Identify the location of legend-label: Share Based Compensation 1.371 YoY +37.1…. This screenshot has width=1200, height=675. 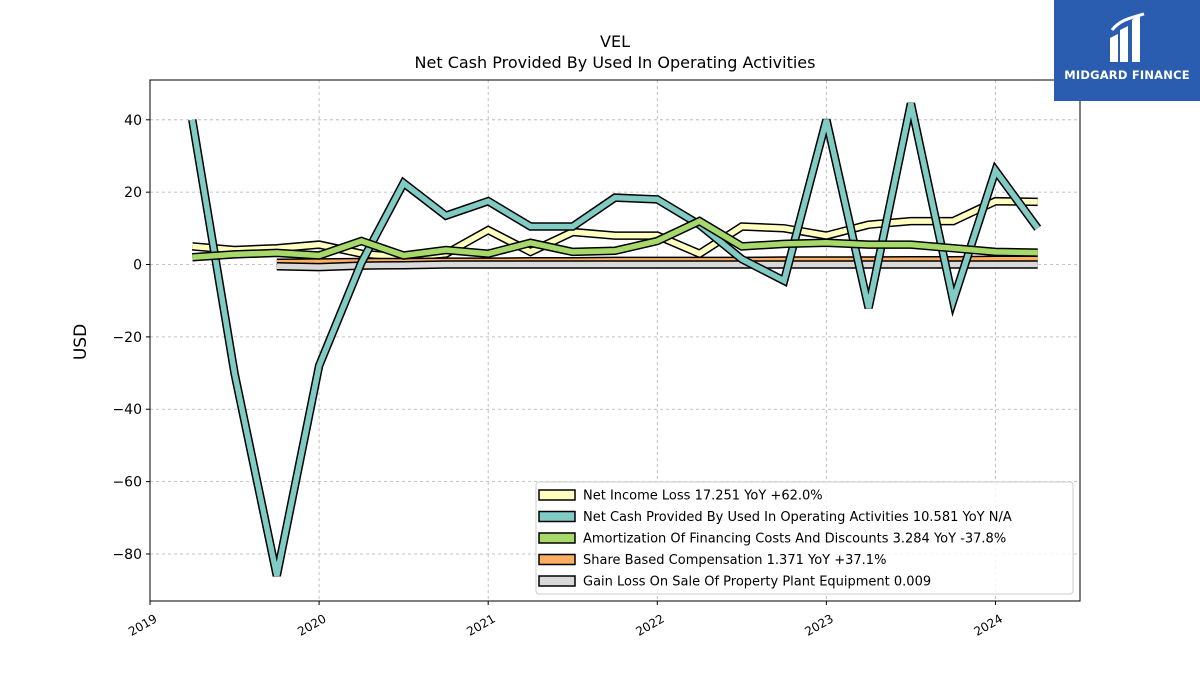
(734, 560).